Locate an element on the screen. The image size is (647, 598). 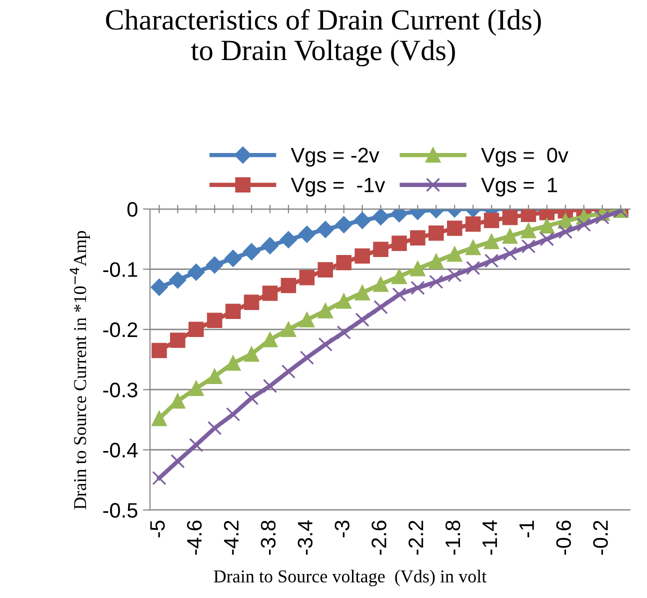
legend-label: Vgs = -1v is located at coordinates (338, 187).